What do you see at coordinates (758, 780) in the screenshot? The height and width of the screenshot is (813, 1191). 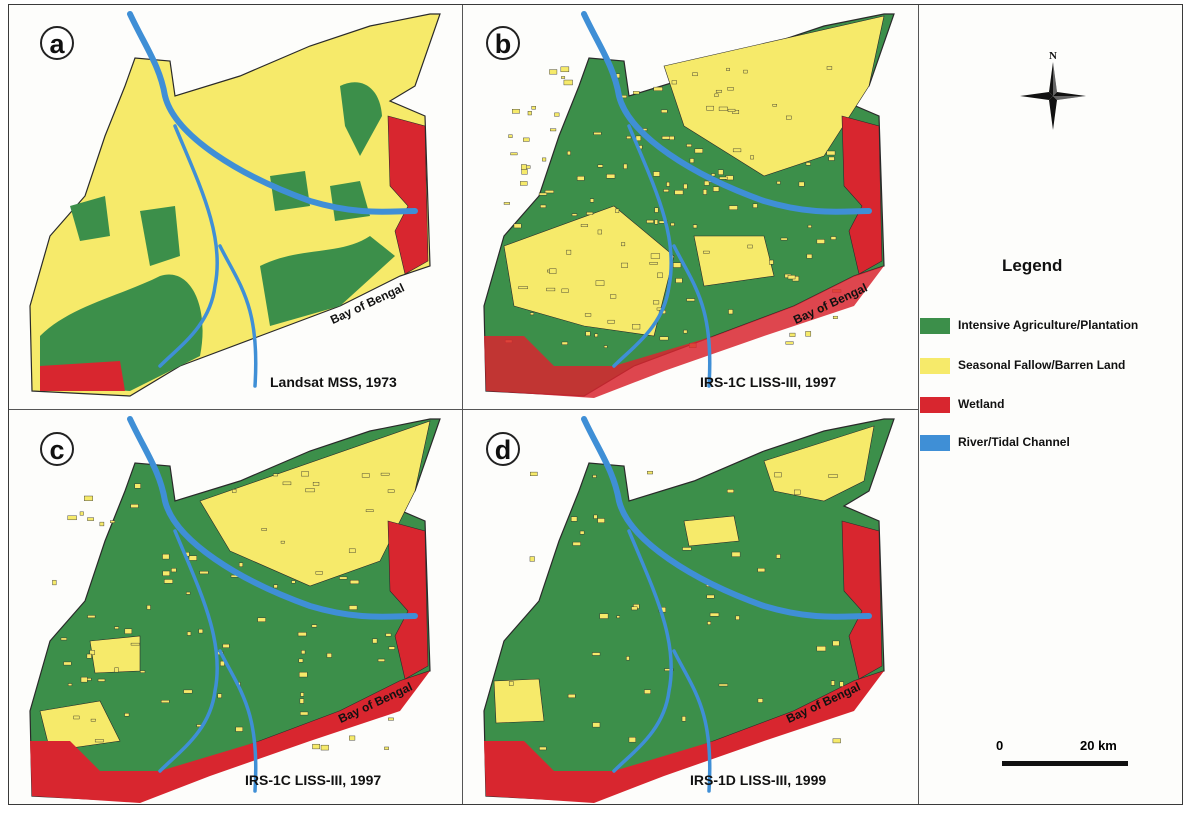 I see `caption-d: IRS-1D LISS-III, 1999` at bounding box center [758, 780].